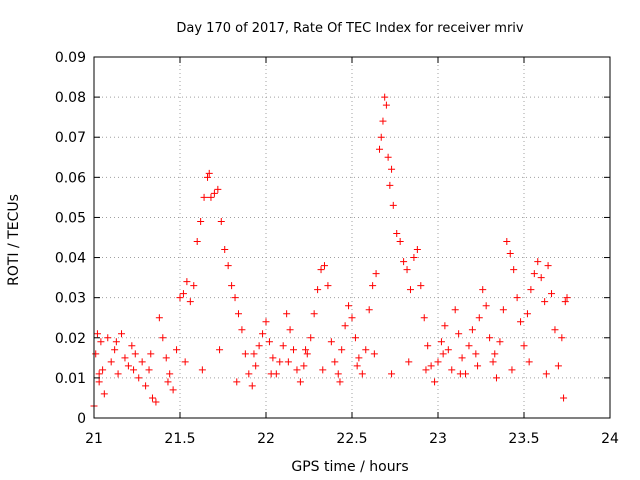 The height and width of the screenshot is (480, 640). Describe the element at coordinates (70, 379) in the screenshot. I see `y-tick-label: 0.01` at that location.